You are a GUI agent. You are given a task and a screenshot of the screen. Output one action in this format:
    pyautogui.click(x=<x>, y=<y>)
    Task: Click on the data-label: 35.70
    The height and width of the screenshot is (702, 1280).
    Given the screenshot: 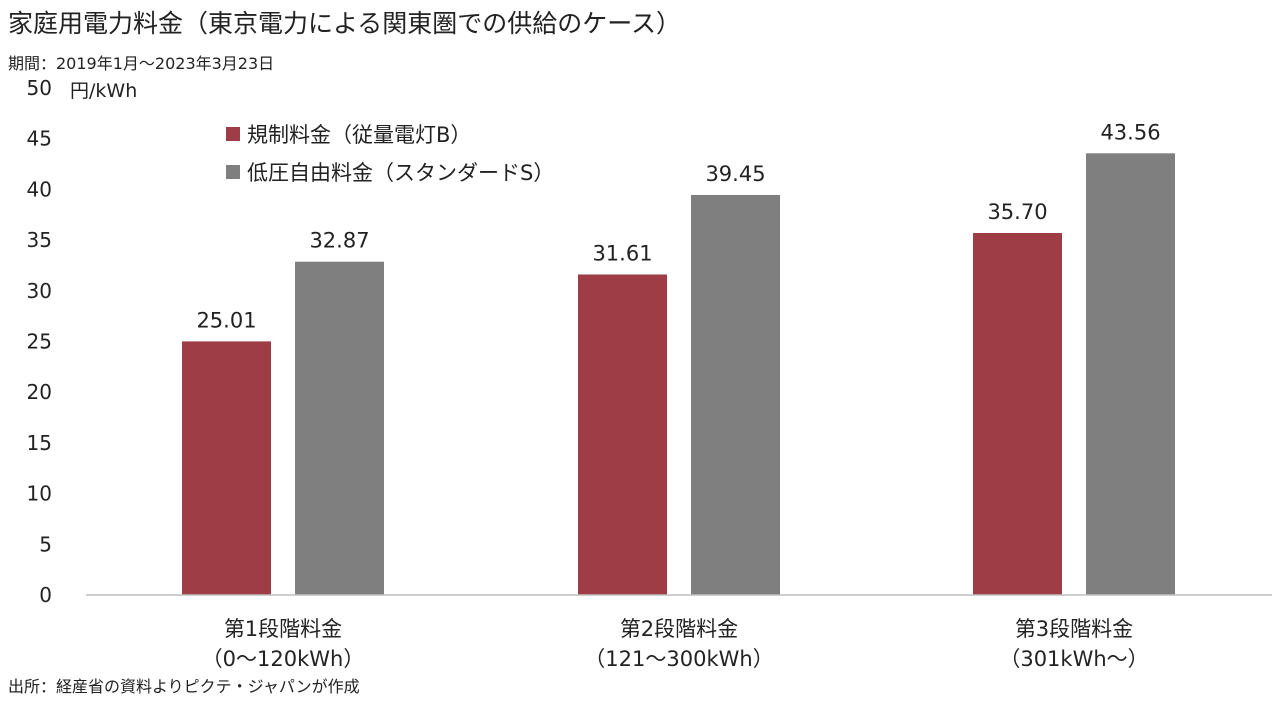 What is the action you would take?
    pyautogui.click(x=1017, y=212)
    